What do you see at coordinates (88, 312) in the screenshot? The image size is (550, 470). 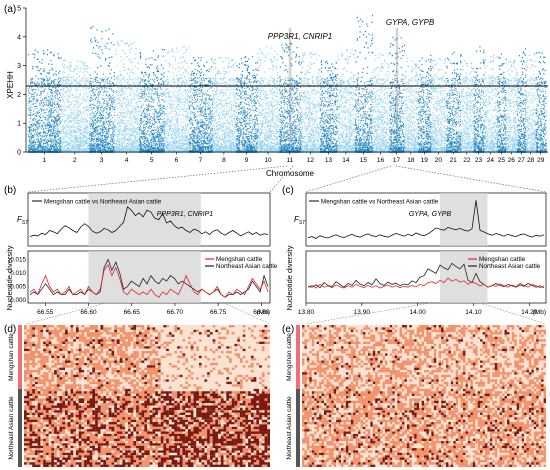 I see `x-tick-label-b: 66.60` at bounding box center [88, 312].